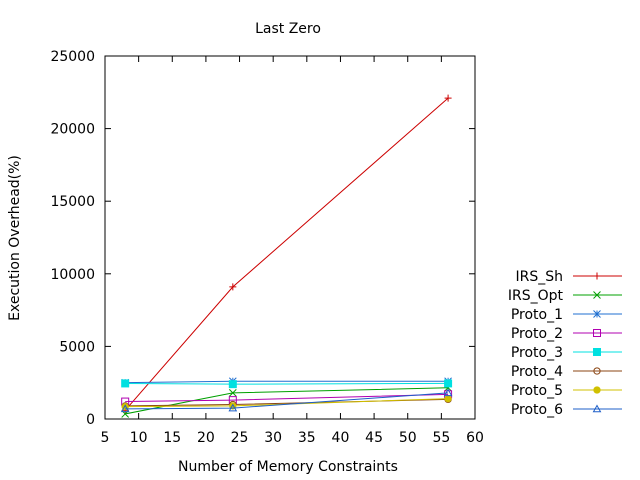  Describe the element at coordinates (374, 438) in the screenshot. I see `x-tick-label: 45` at that location.